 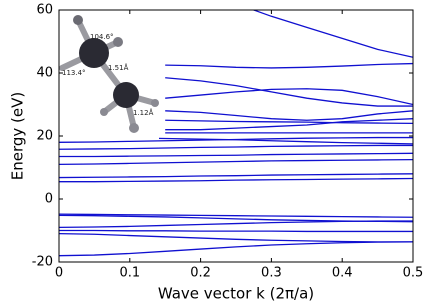 I want to click on y-tick-label: -20, so click(x=42, y=262).